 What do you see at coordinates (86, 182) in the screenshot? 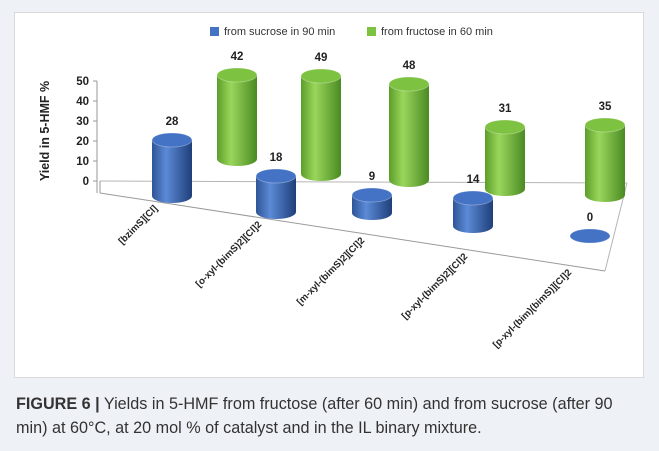
I see `y-tick-label-0: 0` at bounding box center [86, 182].